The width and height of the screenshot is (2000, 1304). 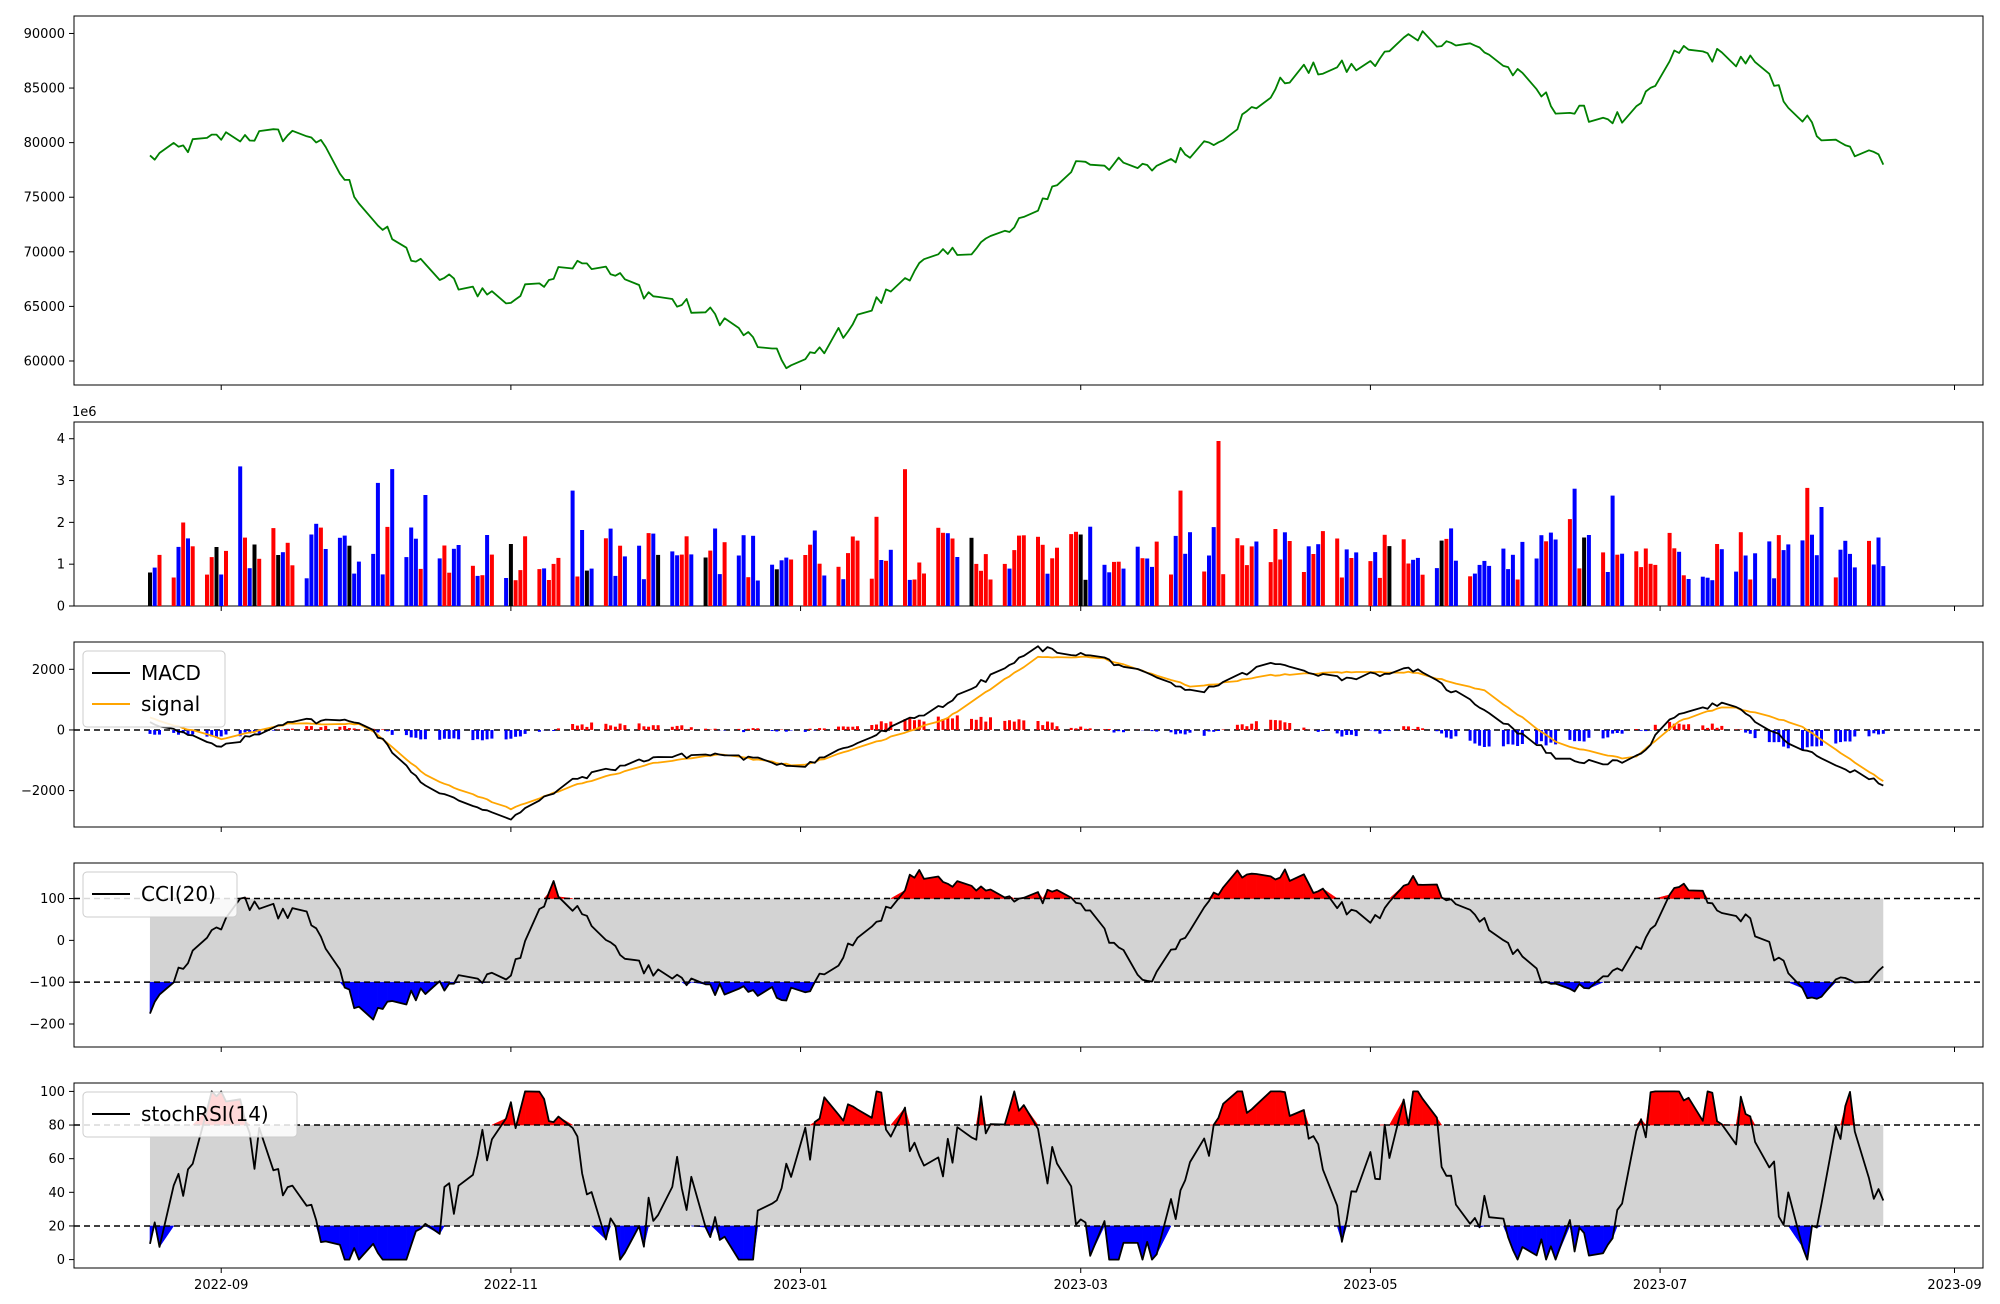 What do you see at coordinates (190, 1114) in the screenshot?
I see `stochrsi-legend: stochRSI(14)` at bounding box center [190, 1114].